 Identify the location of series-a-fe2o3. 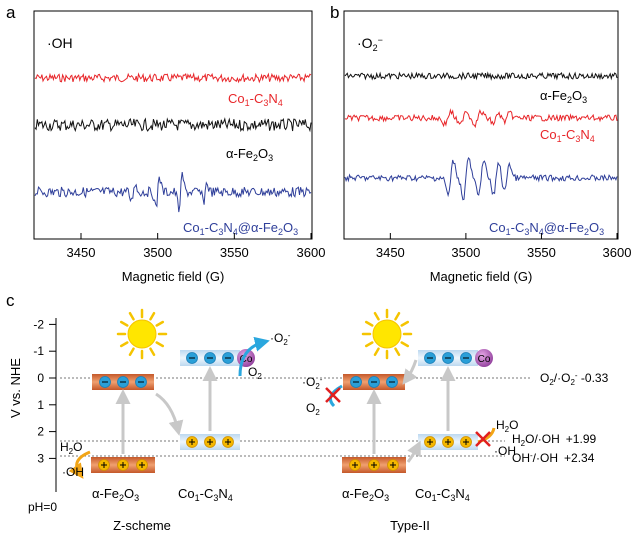
(173, 125).